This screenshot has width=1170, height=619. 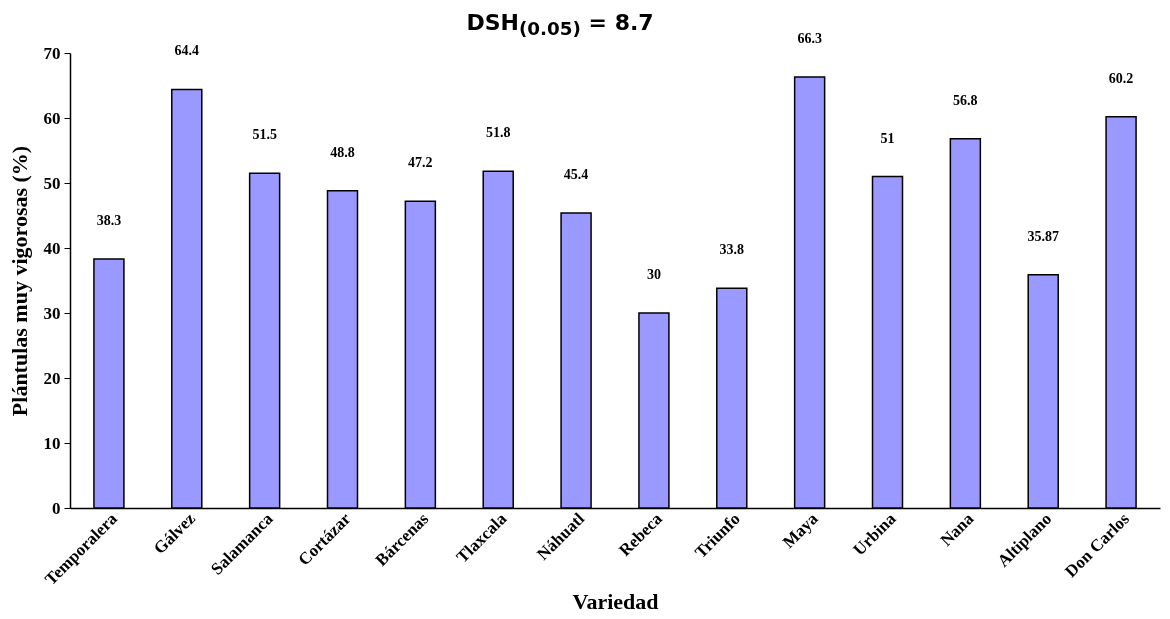 What do you see at coordinates (52, 313) in the screenshot?
I see `y-tick-label: 30` at bounding box center [52, 313].